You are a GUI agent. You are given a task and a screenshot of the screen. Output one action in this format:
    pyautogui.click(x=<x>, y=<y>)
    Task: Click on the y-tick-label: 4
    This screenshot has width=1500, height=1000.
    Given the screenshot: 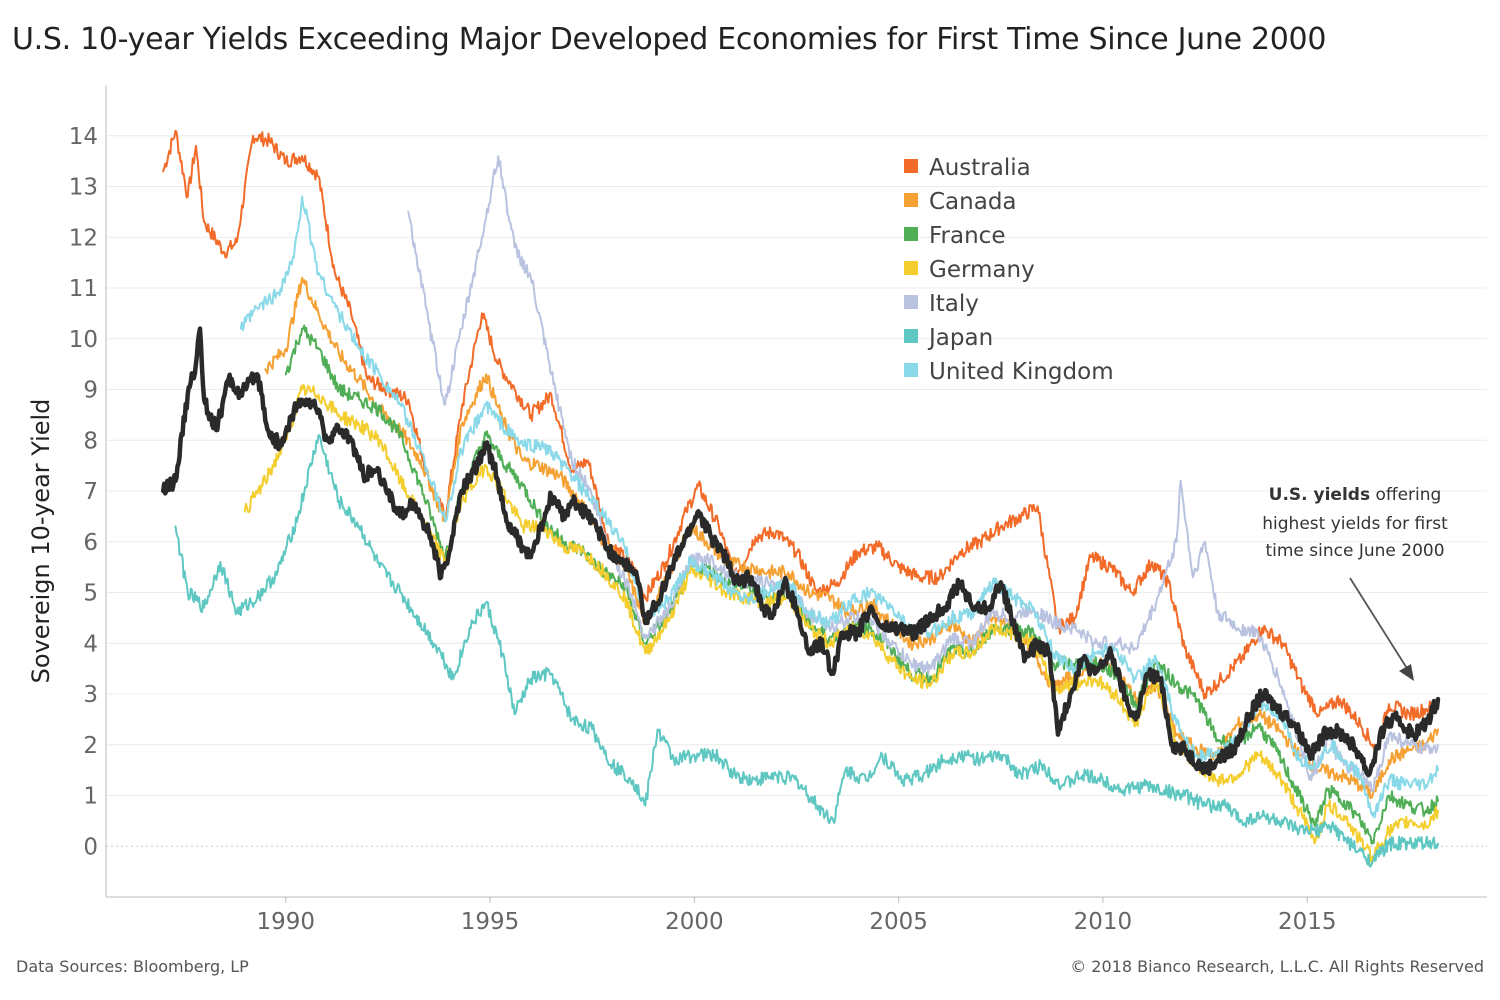 What is the action you would take?
    pyautogui.click(x=90, y=644)
    